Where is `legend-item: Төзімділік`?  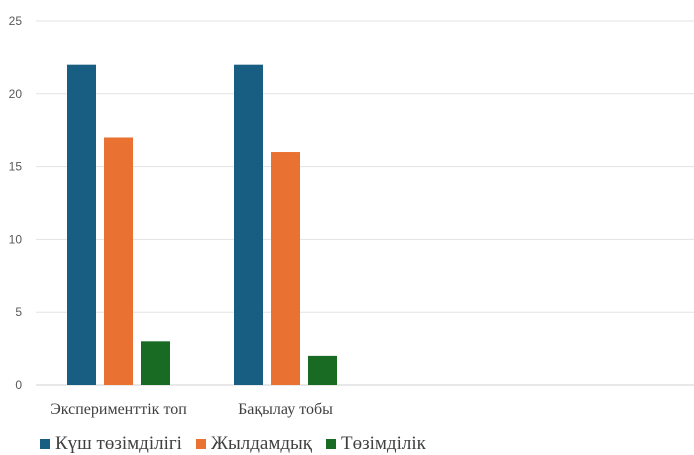 legend-item: Төзімділік is located at coordinates (376, 444).